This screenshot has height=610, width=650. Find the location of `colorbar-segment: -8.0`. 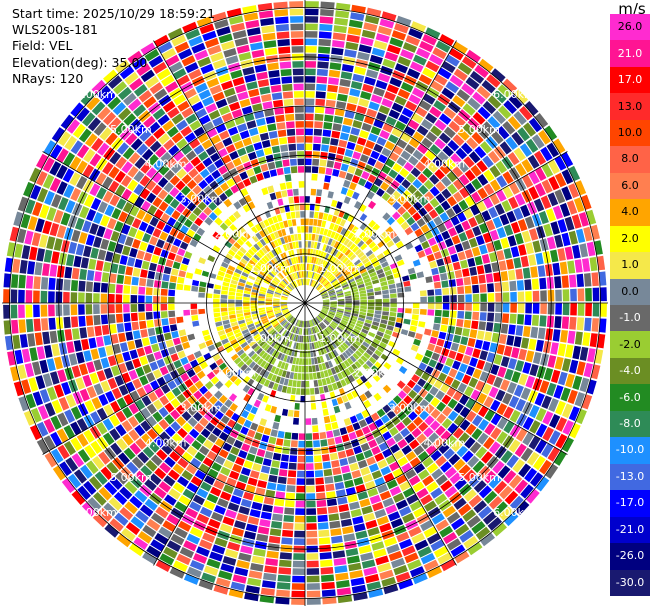

colorbar-segment: -8.0 is located at coordinates (630, 424).